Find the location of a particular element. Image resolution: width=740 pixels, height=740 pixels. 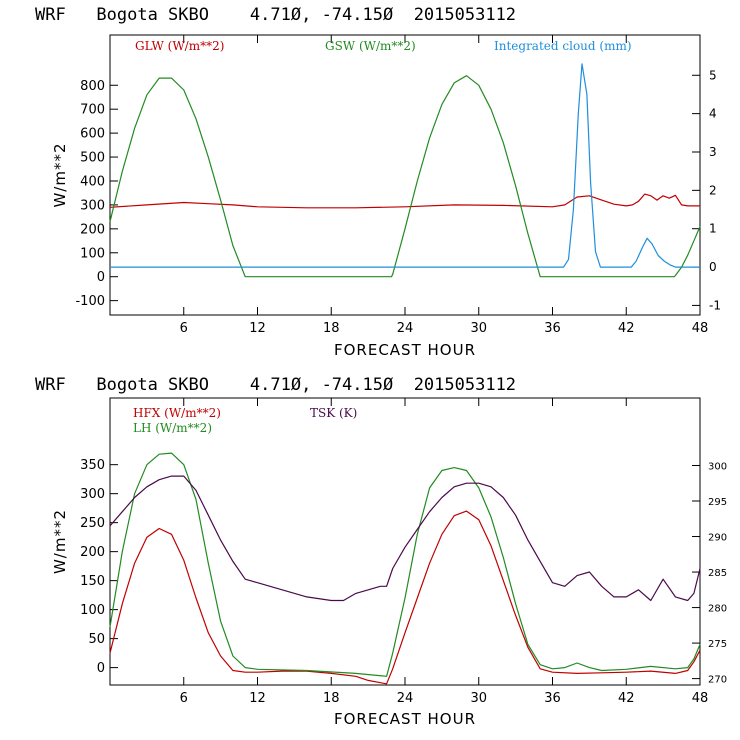

legend-lh: LH (W/m**2) is located at coordinates (172, 428).